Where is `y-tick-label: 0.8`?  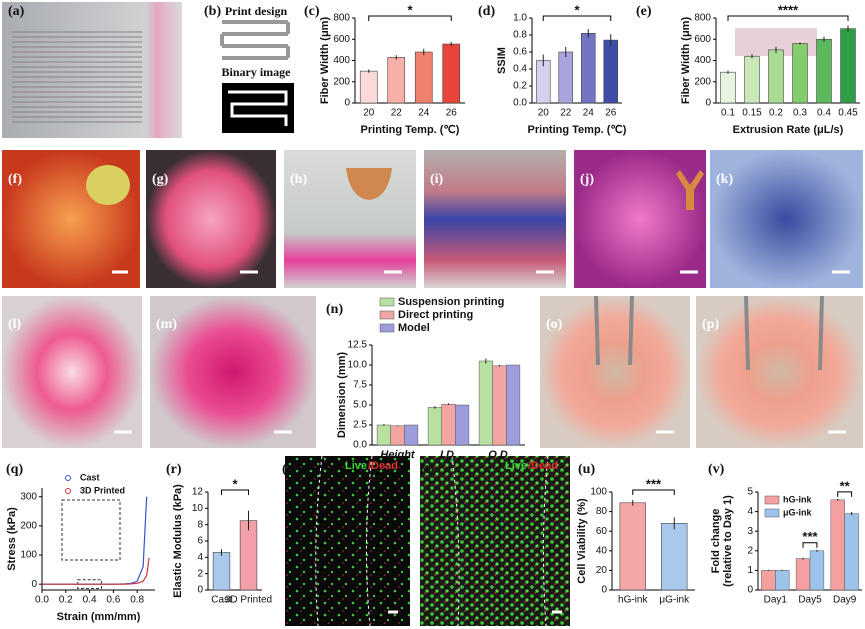 y-tick-label: 0.8 is located at coordinates (520, 35).